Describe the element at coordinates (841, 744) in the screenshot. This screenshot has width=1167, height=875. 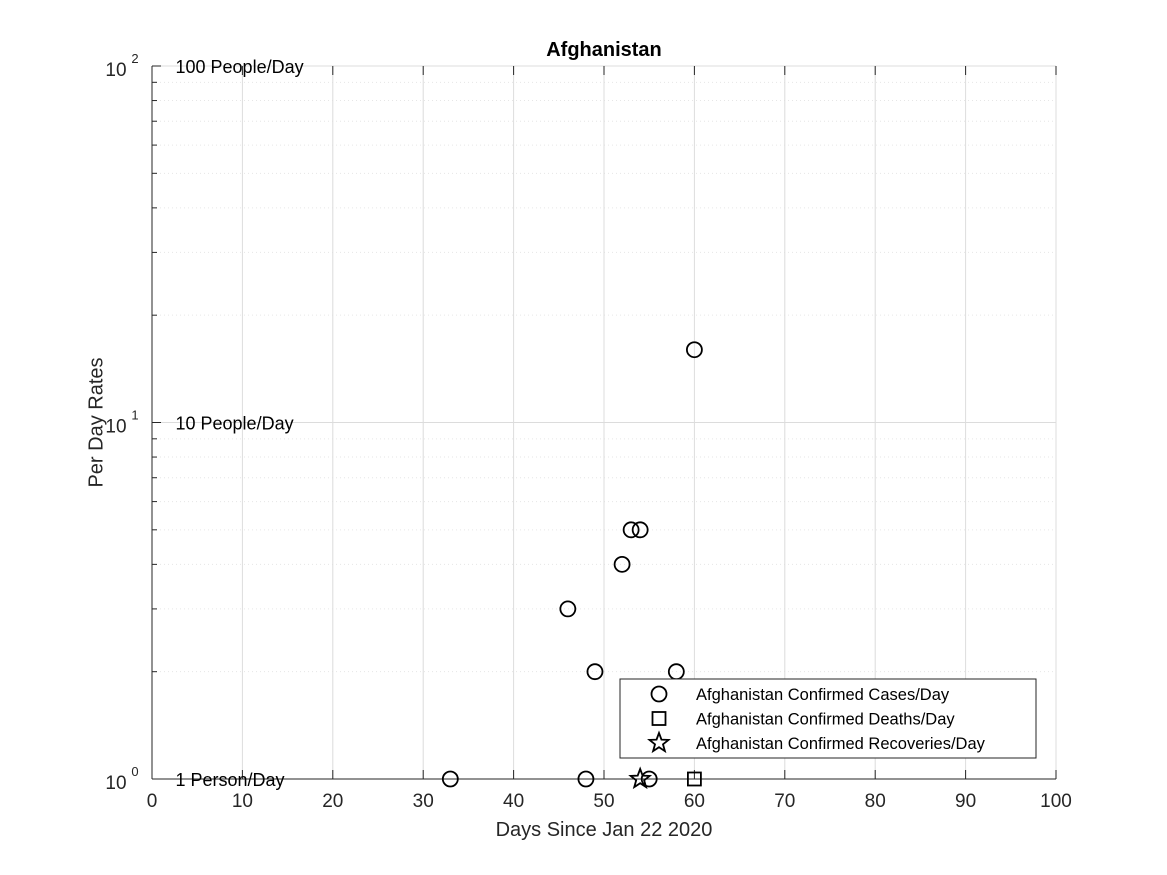
I see `legend-entry-label: Afghanistan Confirmed Recoveries/Day` at that location.